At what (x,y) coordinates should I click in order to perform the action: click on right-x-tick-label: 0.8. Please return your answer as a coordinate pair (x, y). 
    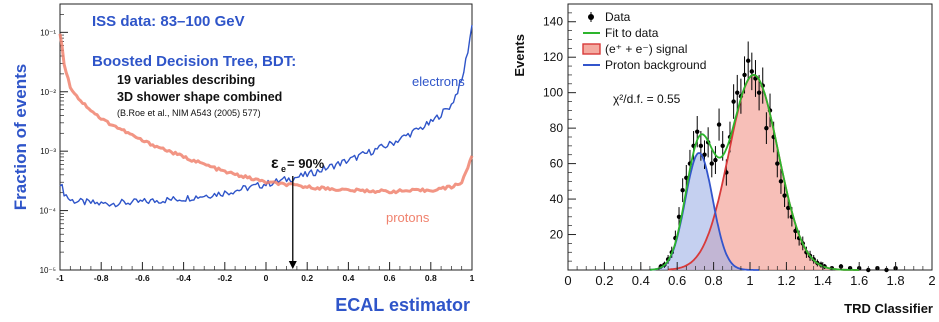
    Looking at the image, I should click on (714, 280).